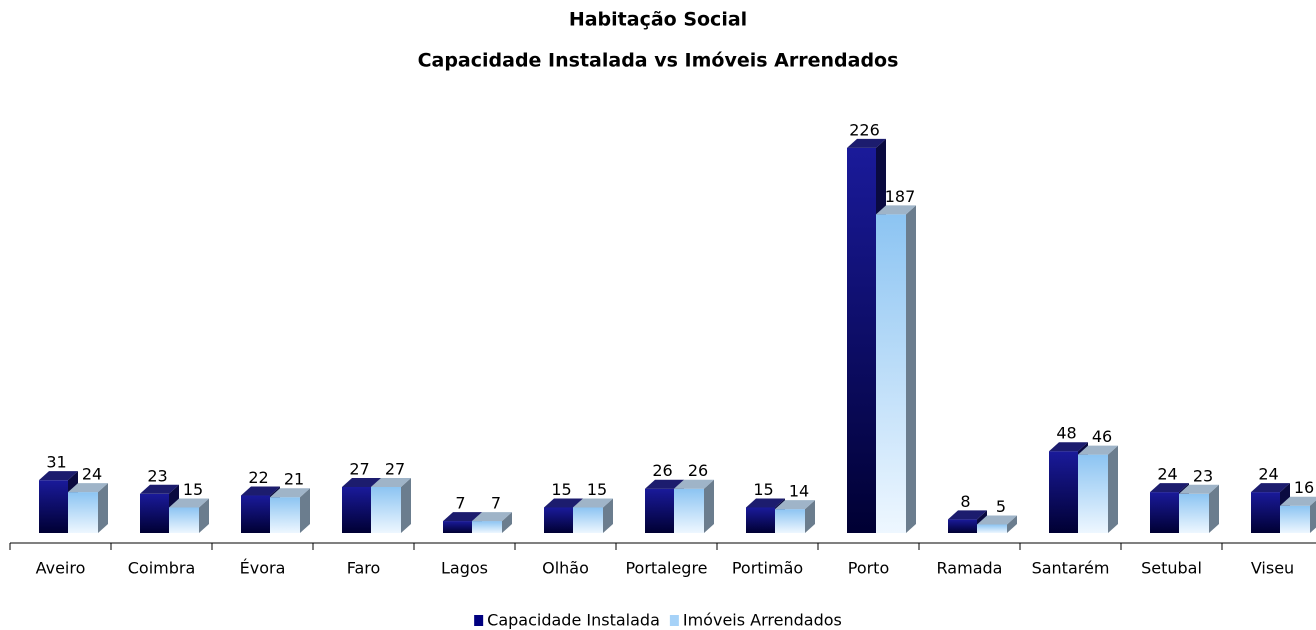  I want to click on value-label: 48, so click(1066, 433).